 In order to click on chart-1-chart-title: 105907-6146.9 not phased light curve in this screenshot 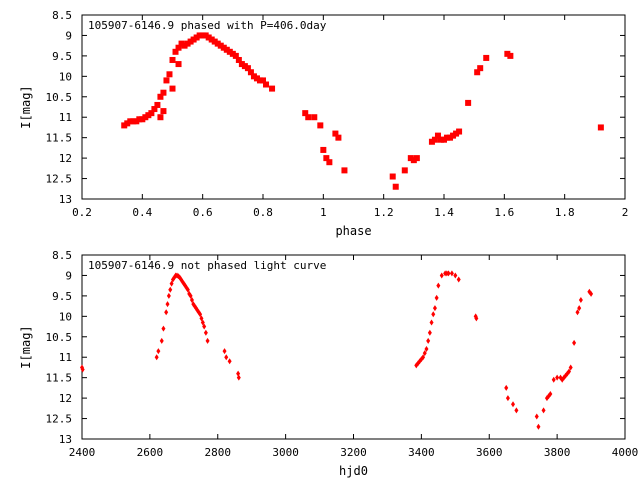, I will do `click(207, 265)`.